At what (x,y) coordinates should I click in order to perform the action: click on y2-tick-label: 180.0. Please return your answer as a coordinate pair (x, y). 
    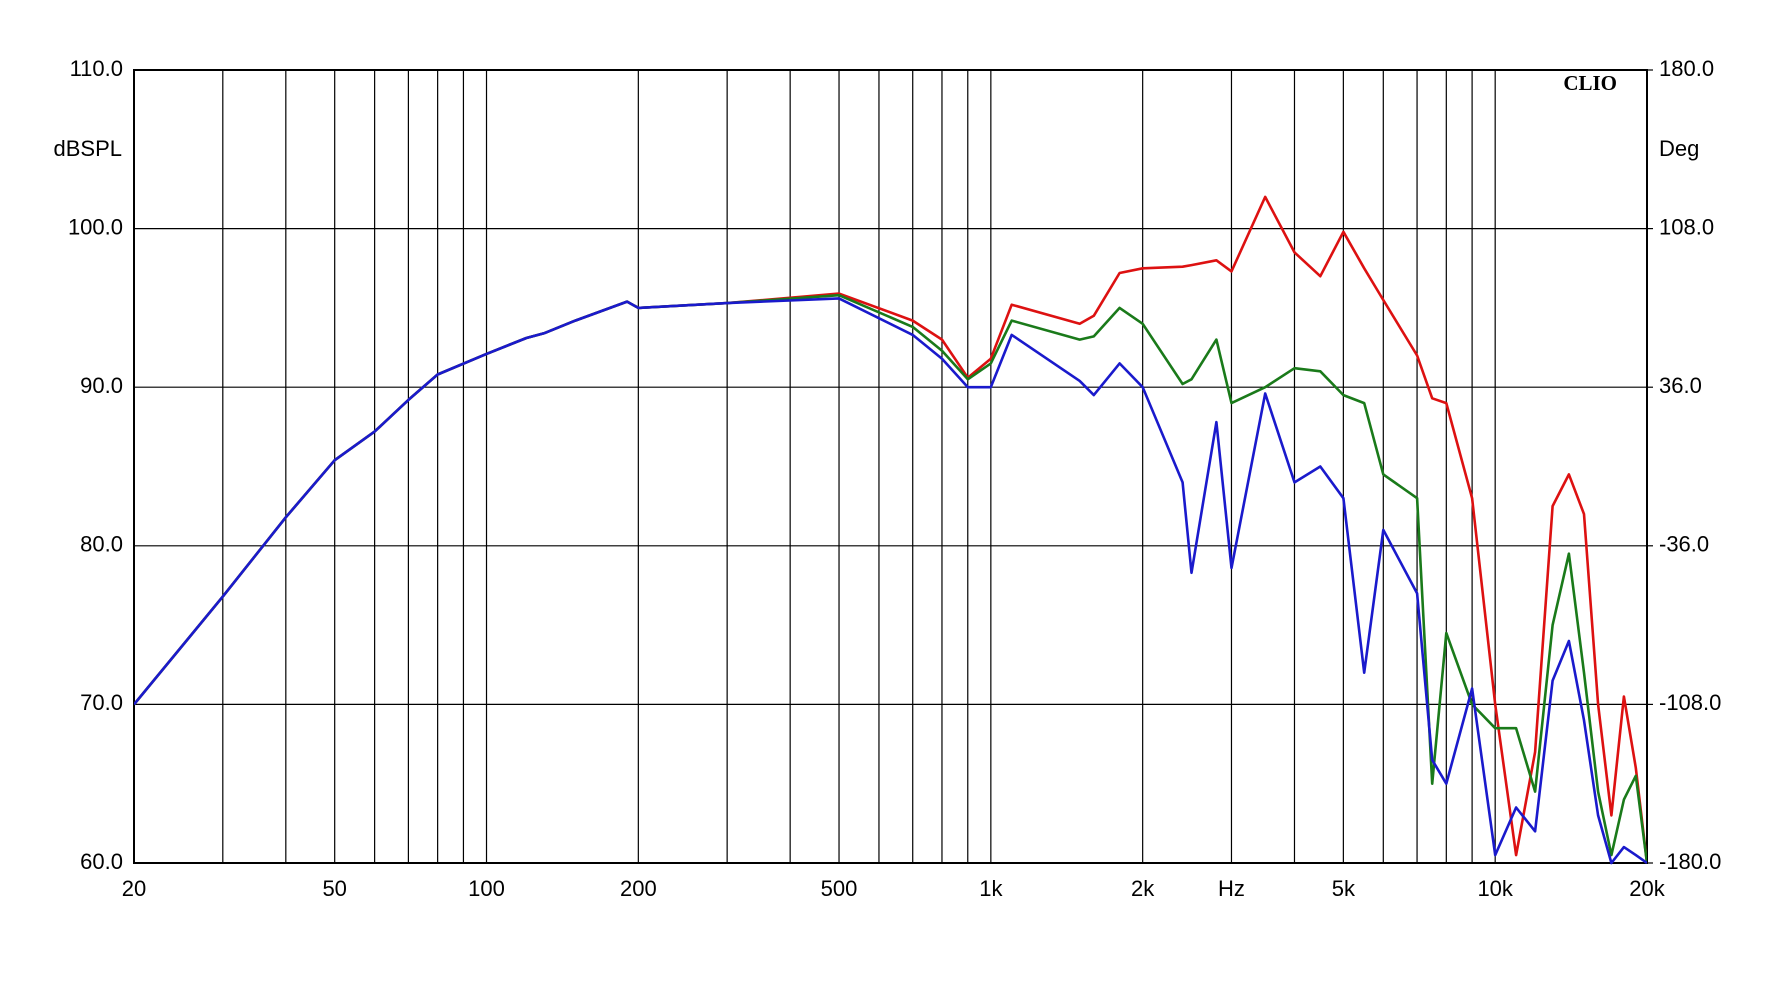
    Looking at the image, I should click on (1686, 68).